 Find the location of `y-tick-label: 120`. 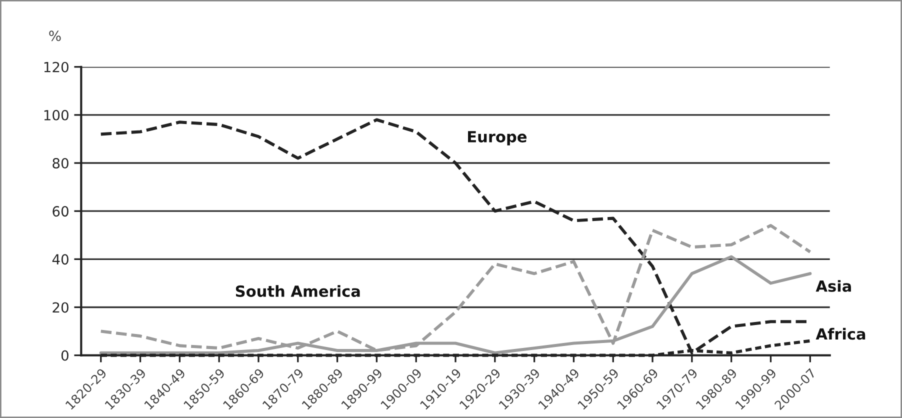

y-tick-label: 120 is located at coordinates (56, 67).